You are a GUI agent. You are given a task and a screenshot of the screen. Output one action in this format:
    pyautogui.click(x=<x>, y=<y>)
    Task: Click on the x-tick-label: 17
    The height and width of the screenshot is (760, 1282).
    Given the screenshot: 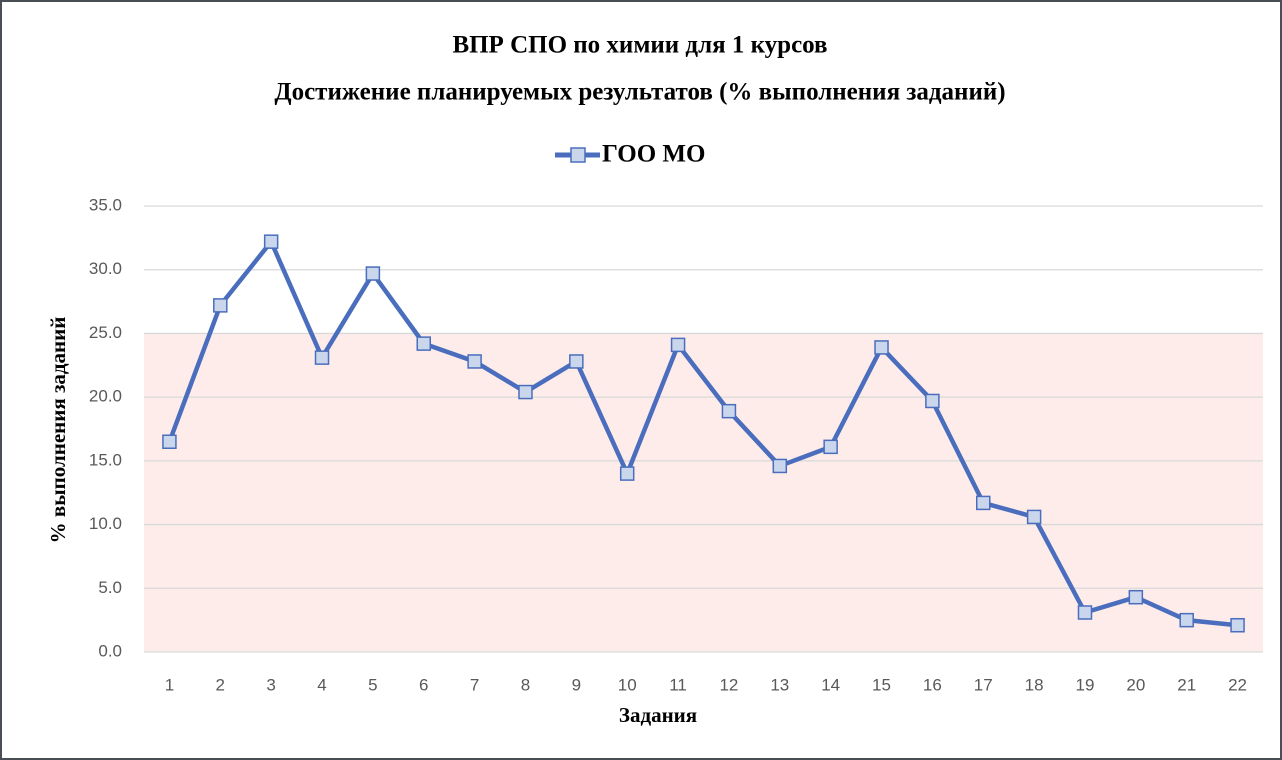 What is the action you would take?
    pyautogui.click(x=983, y=684)
    